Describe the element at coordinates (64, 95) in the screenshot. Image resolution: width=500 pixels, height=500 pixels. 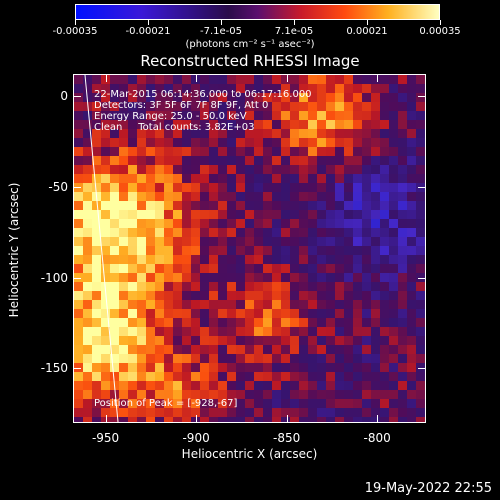
I see `y-tick-label: 0` at that location.